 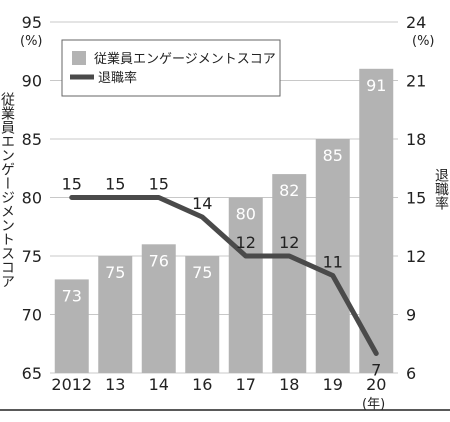 I want to click on bar-value-label: 73, so click(x=72, y=295).